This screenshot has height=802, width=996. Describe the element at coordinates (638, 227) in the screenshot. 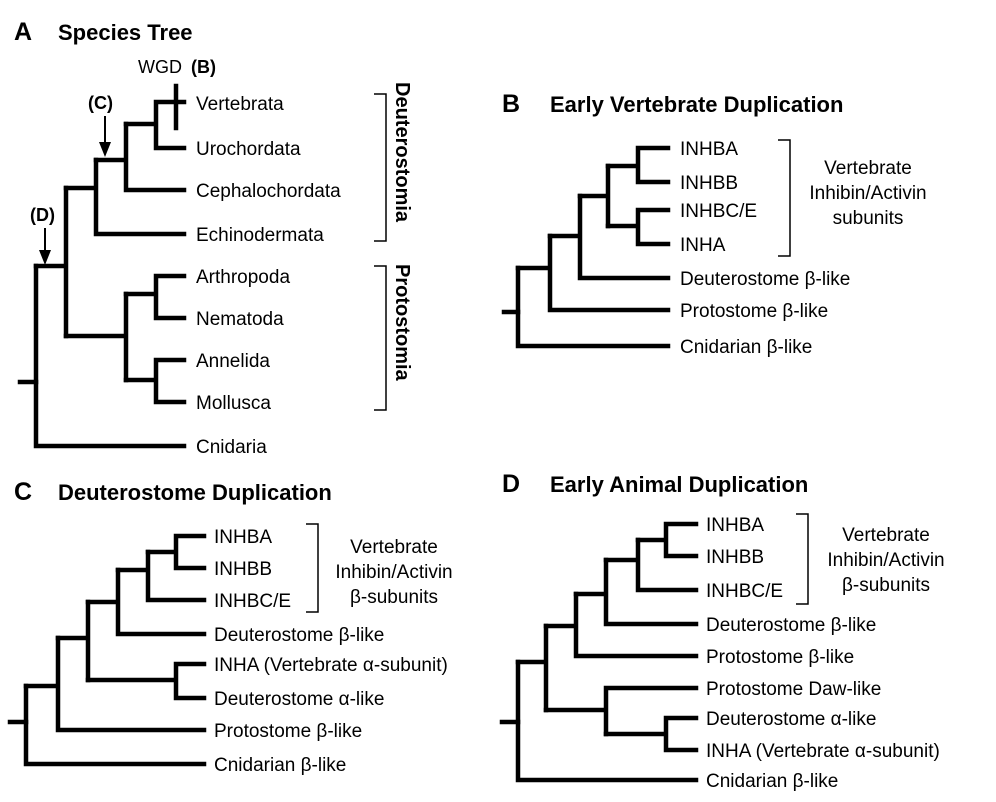

I see `b-inhbce-inha-branch` at that location.